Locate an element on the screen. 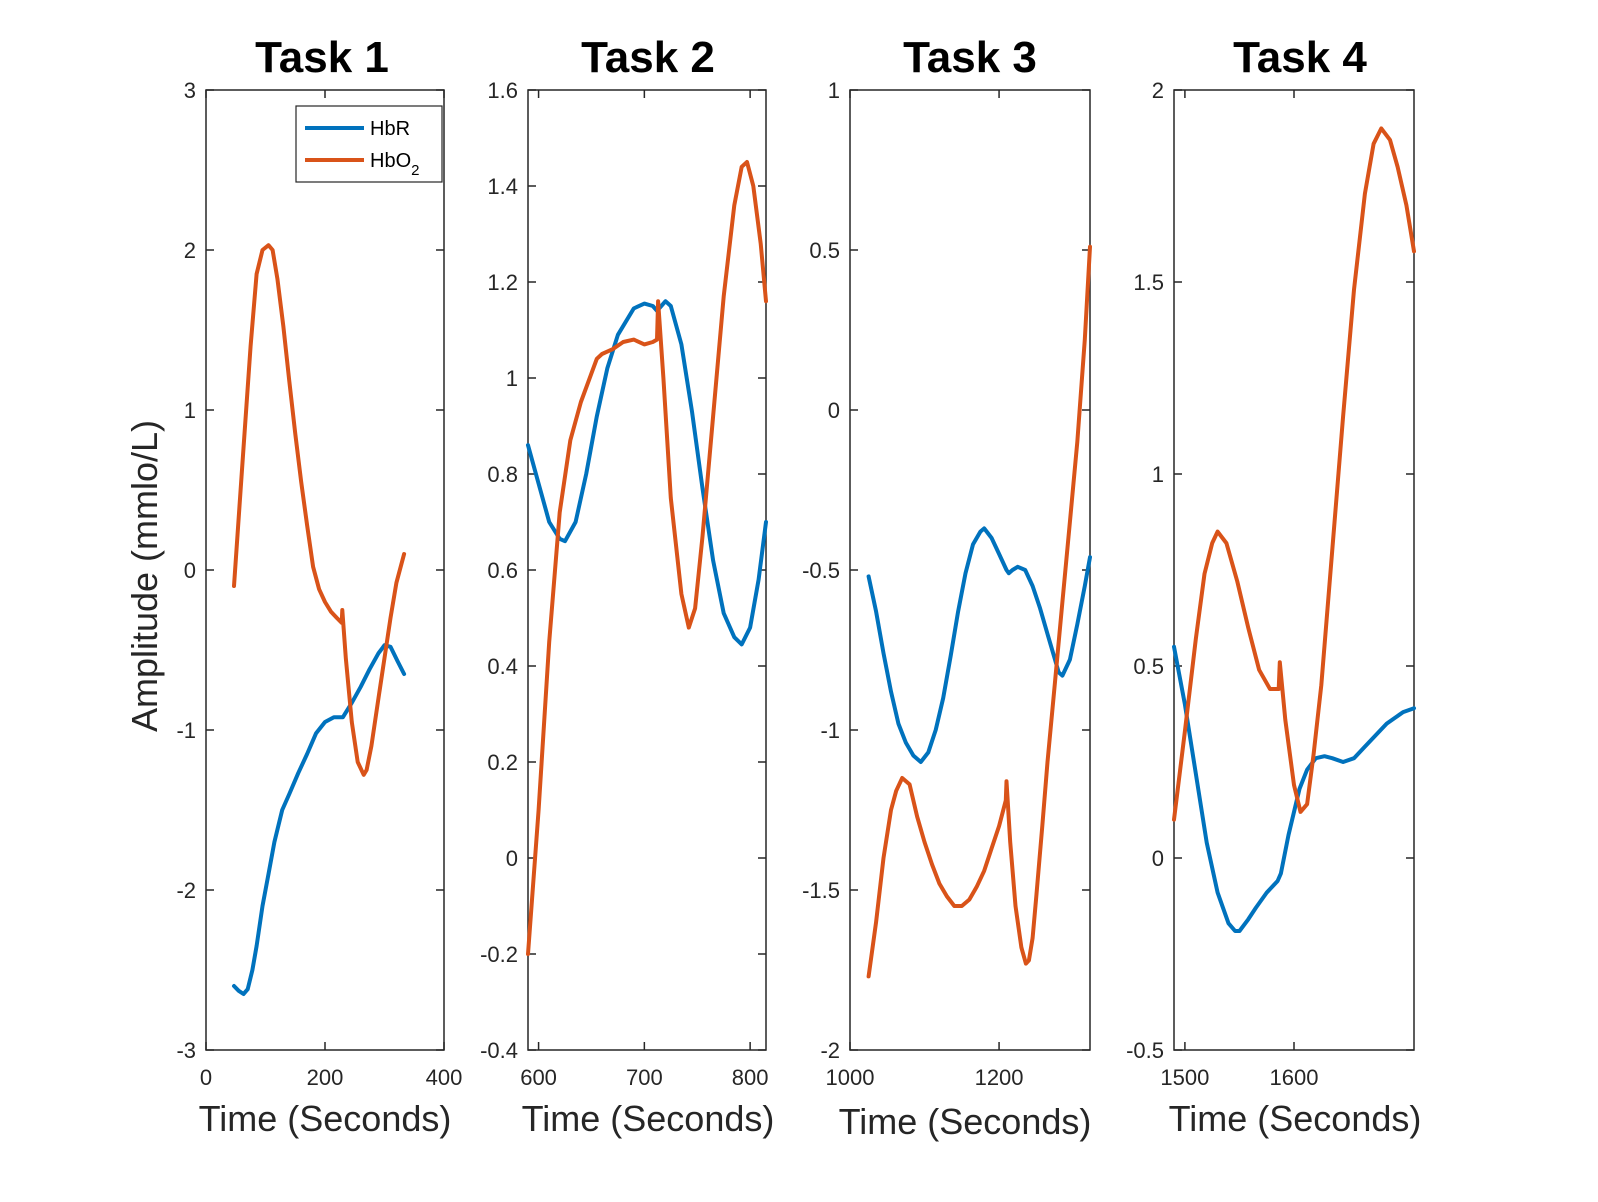  y-tick-label: 1.2 is located at coordinates (502, 282).